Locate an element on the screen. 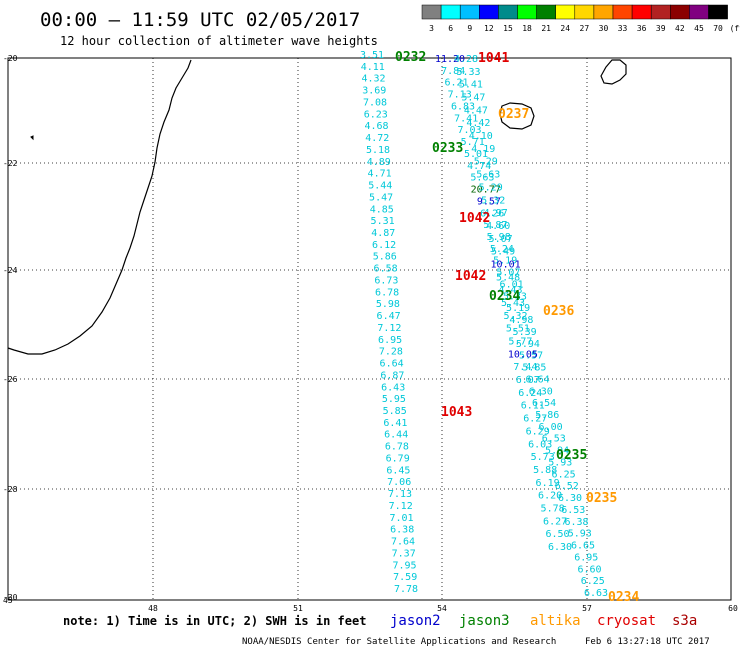  wave-height-label: 6.19 is located at coordinates (548, 483).